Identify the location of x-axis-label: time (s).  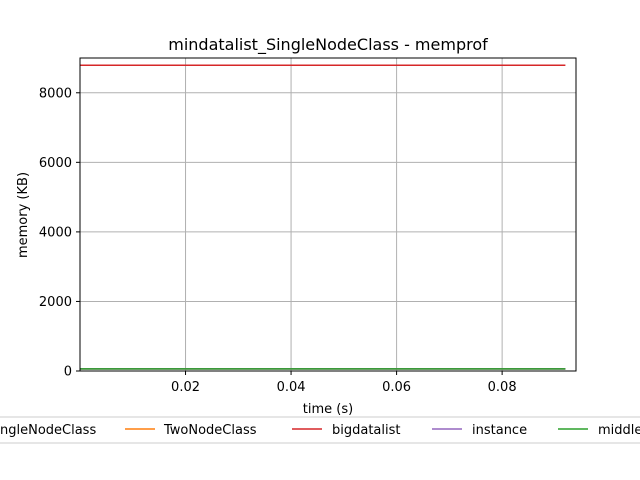
(328, 409).